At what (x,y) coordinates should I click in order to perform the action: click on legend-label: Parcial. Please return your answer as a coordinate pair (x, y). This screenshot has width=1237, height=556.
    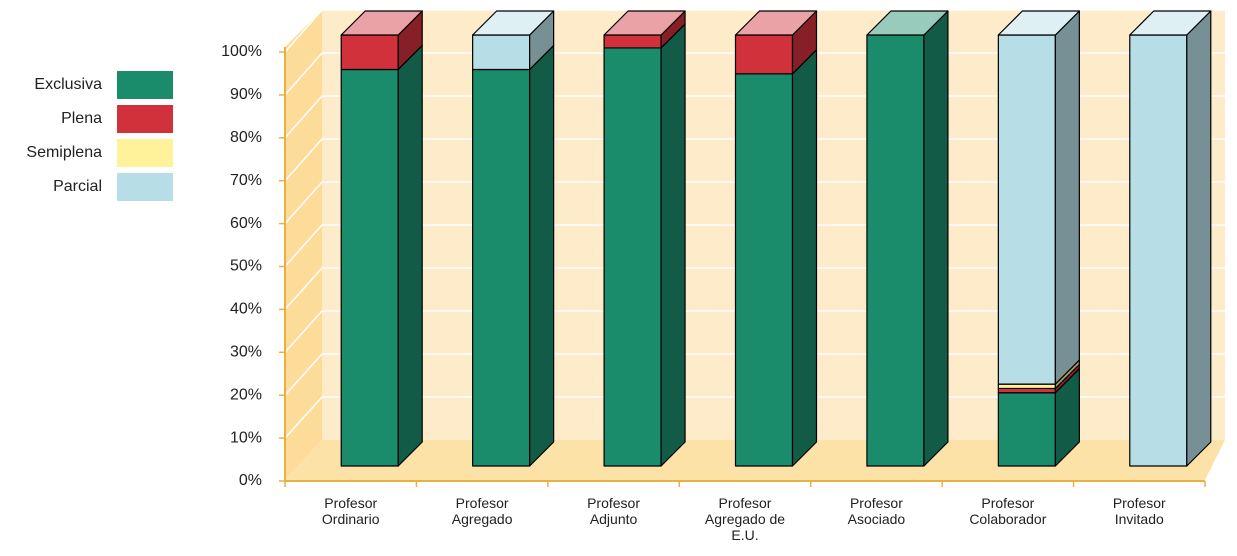
    Looking at the image, I should click on (77, 186).